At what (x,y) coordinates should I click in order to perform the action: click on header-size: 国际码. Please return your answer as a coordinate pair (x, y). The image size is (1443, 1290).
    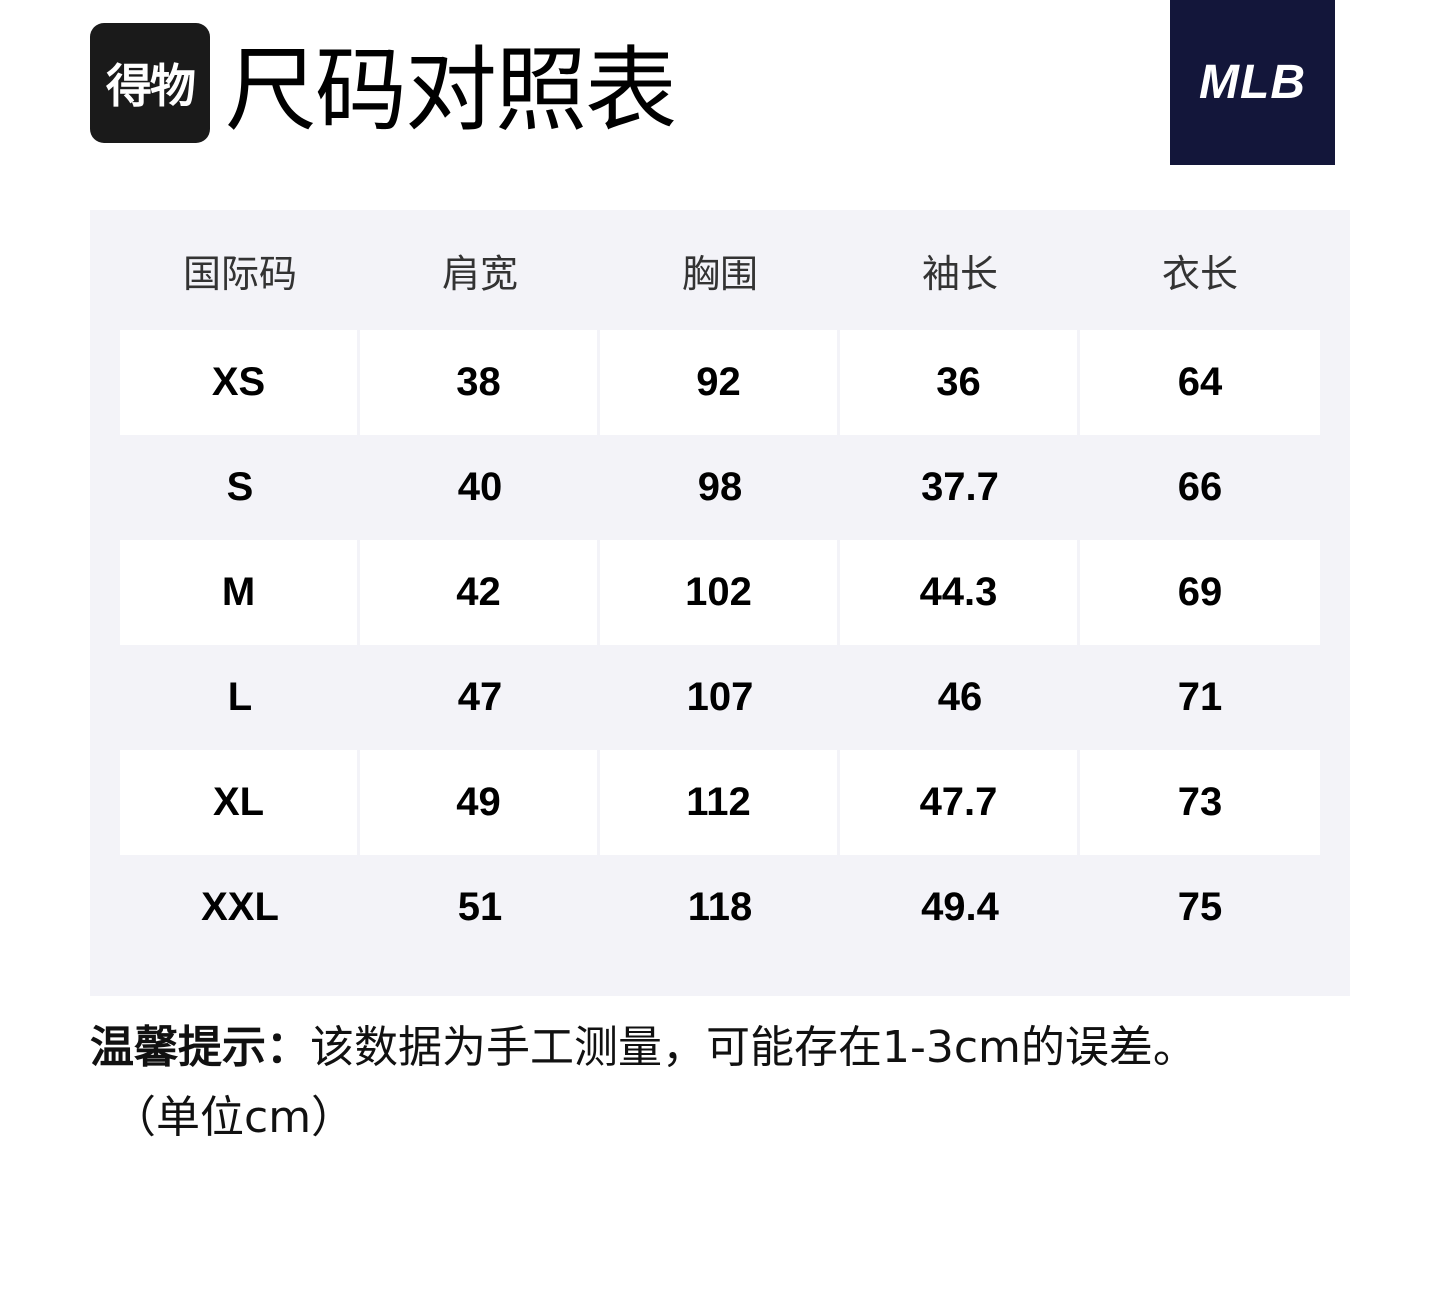
    Looking at the image, I should click on (239, 273).